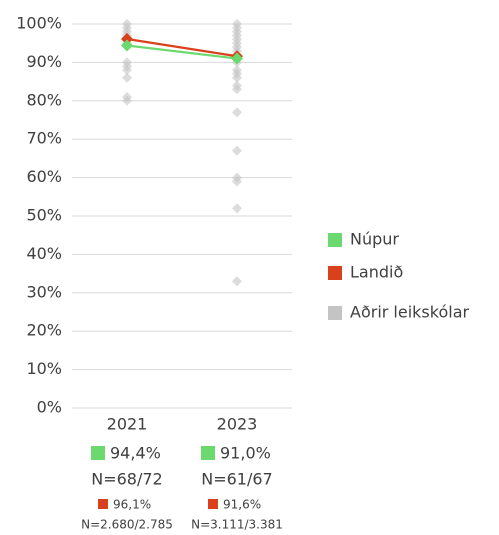 The image size is (499, 535). What do you see at coordinates (44, 176) in the screenshot?
I see `y-tick-label: 60%` at bounding box center [44, 176].